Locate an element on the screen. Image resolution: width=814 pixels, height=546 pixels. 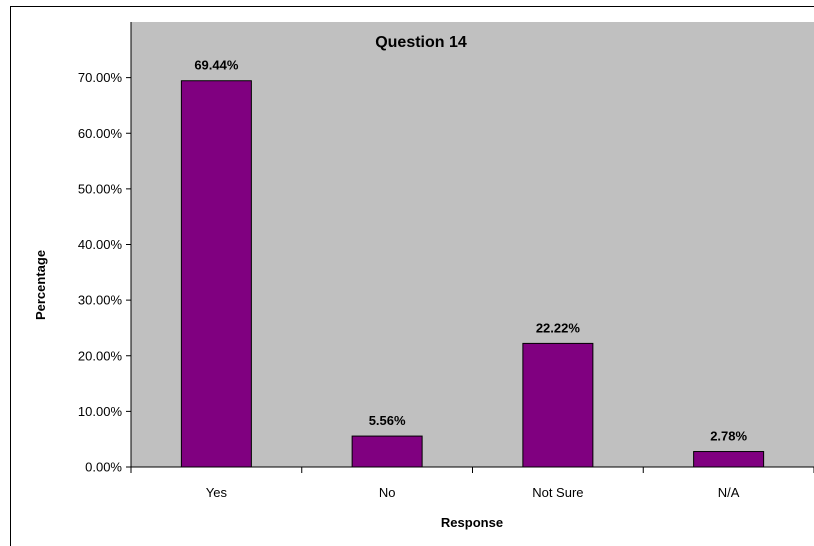
y-tick-label: 20.00% is located at coordinates (100, 355).